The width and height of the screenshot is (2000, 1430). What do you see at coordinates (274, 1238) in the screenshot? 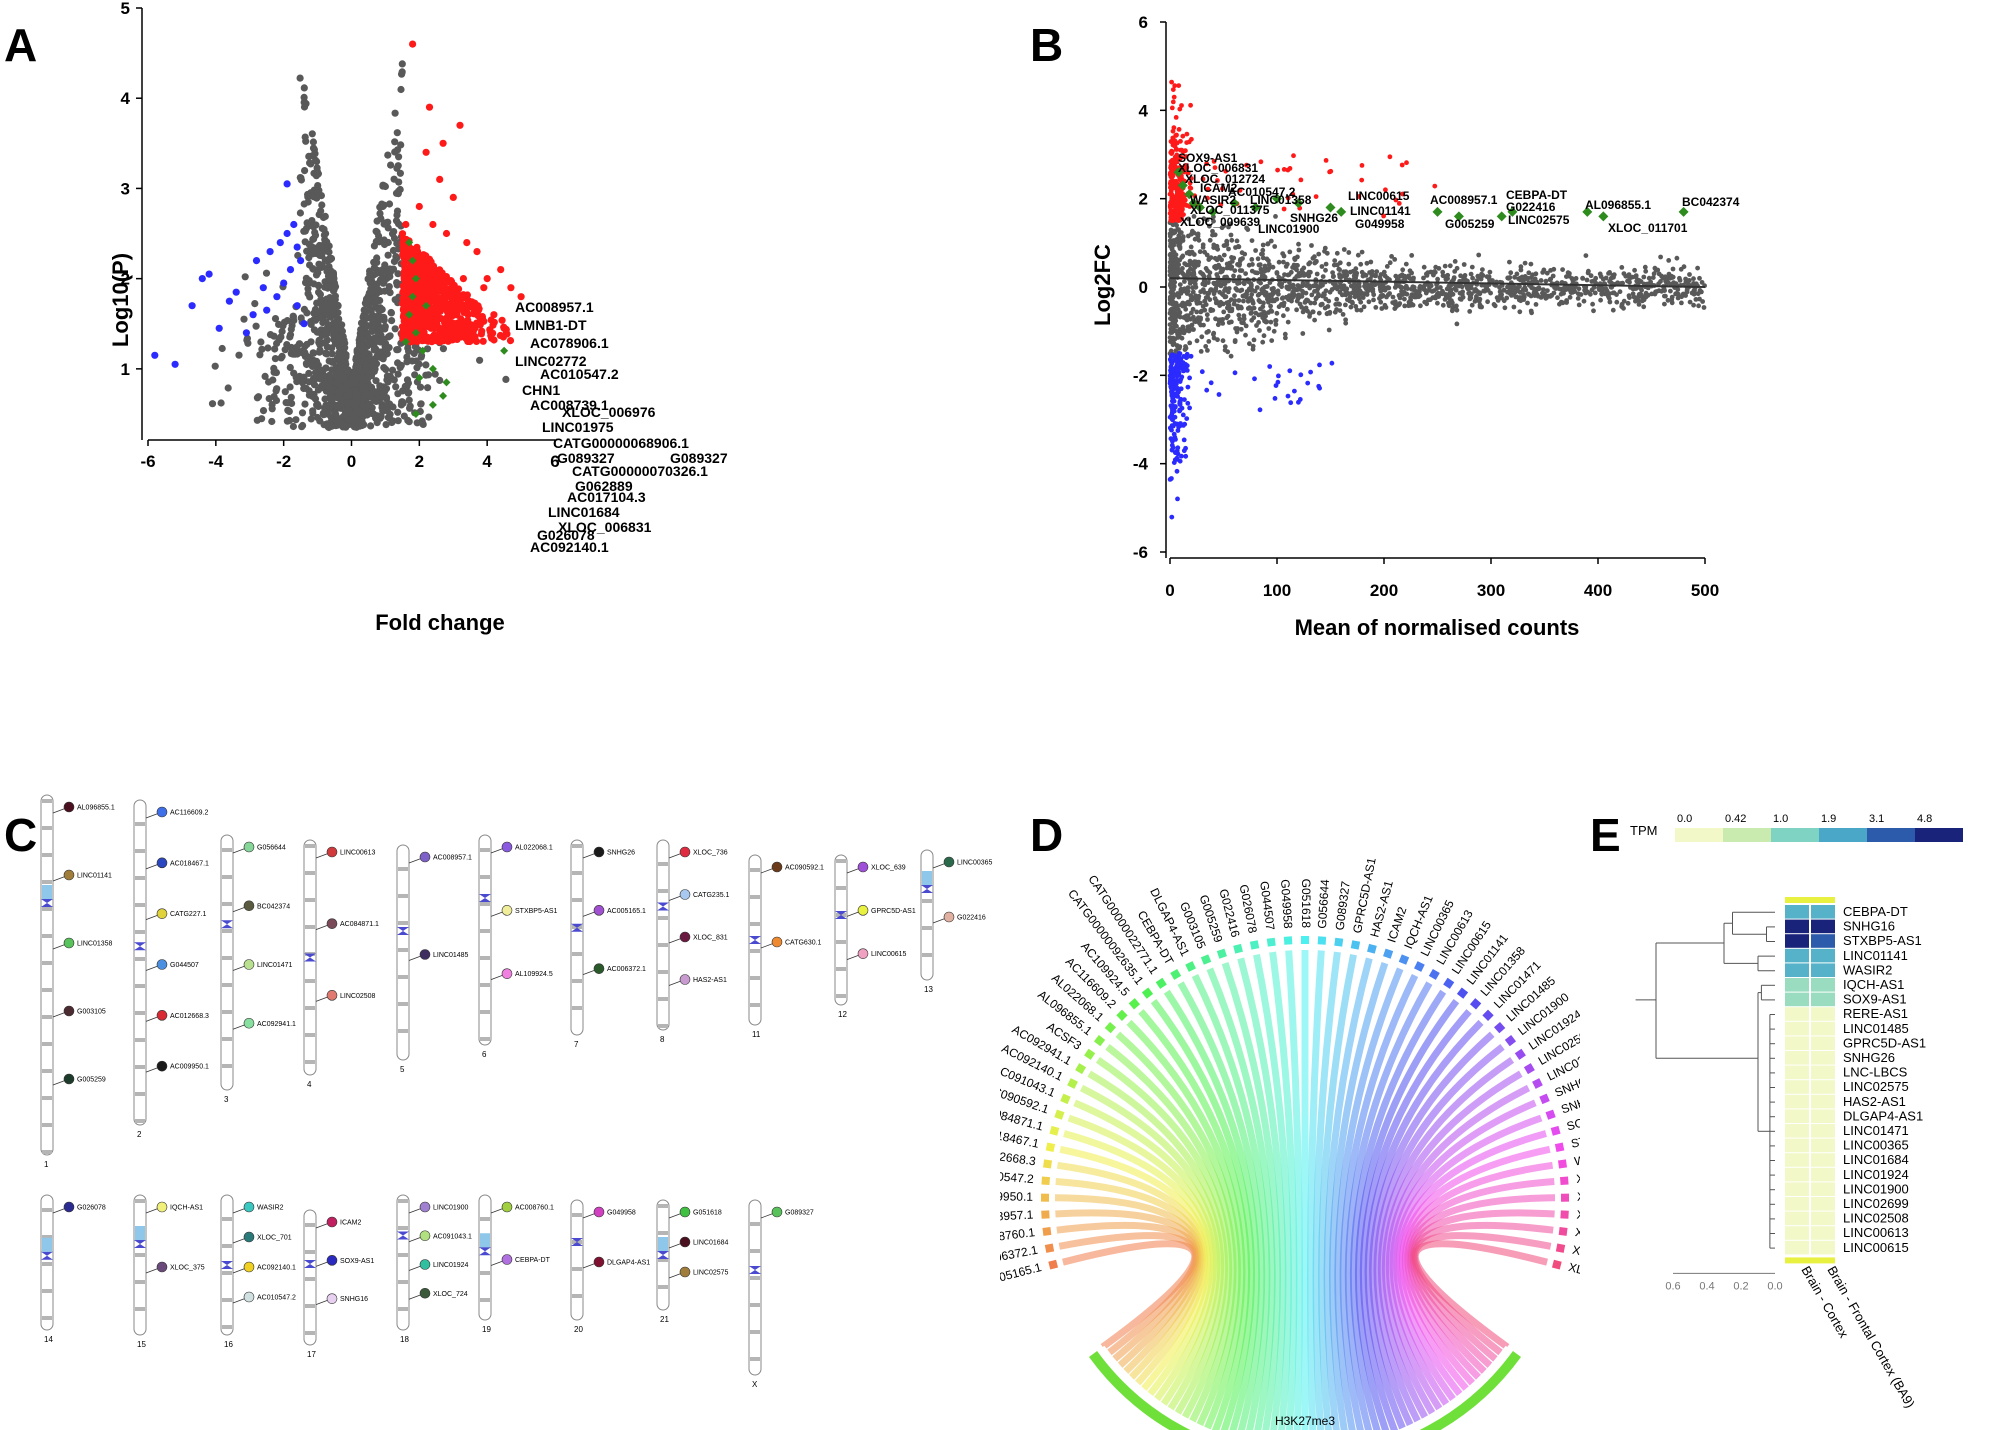
I see `gene-label: XLOC_701` at bounding box center [274, 1238].